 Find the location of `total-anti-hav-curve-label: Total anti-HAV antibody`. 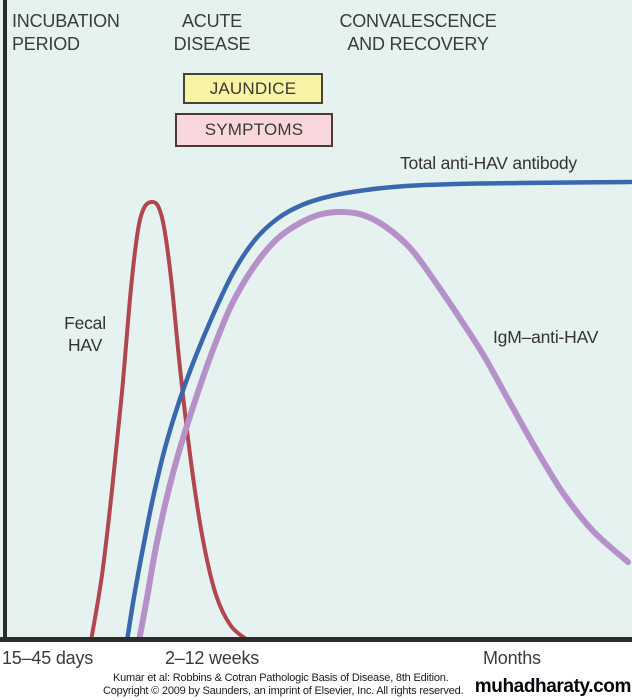

total-anti-hav-curve-label: Total anti-HAV antibody is located at coordinates (488, 163).